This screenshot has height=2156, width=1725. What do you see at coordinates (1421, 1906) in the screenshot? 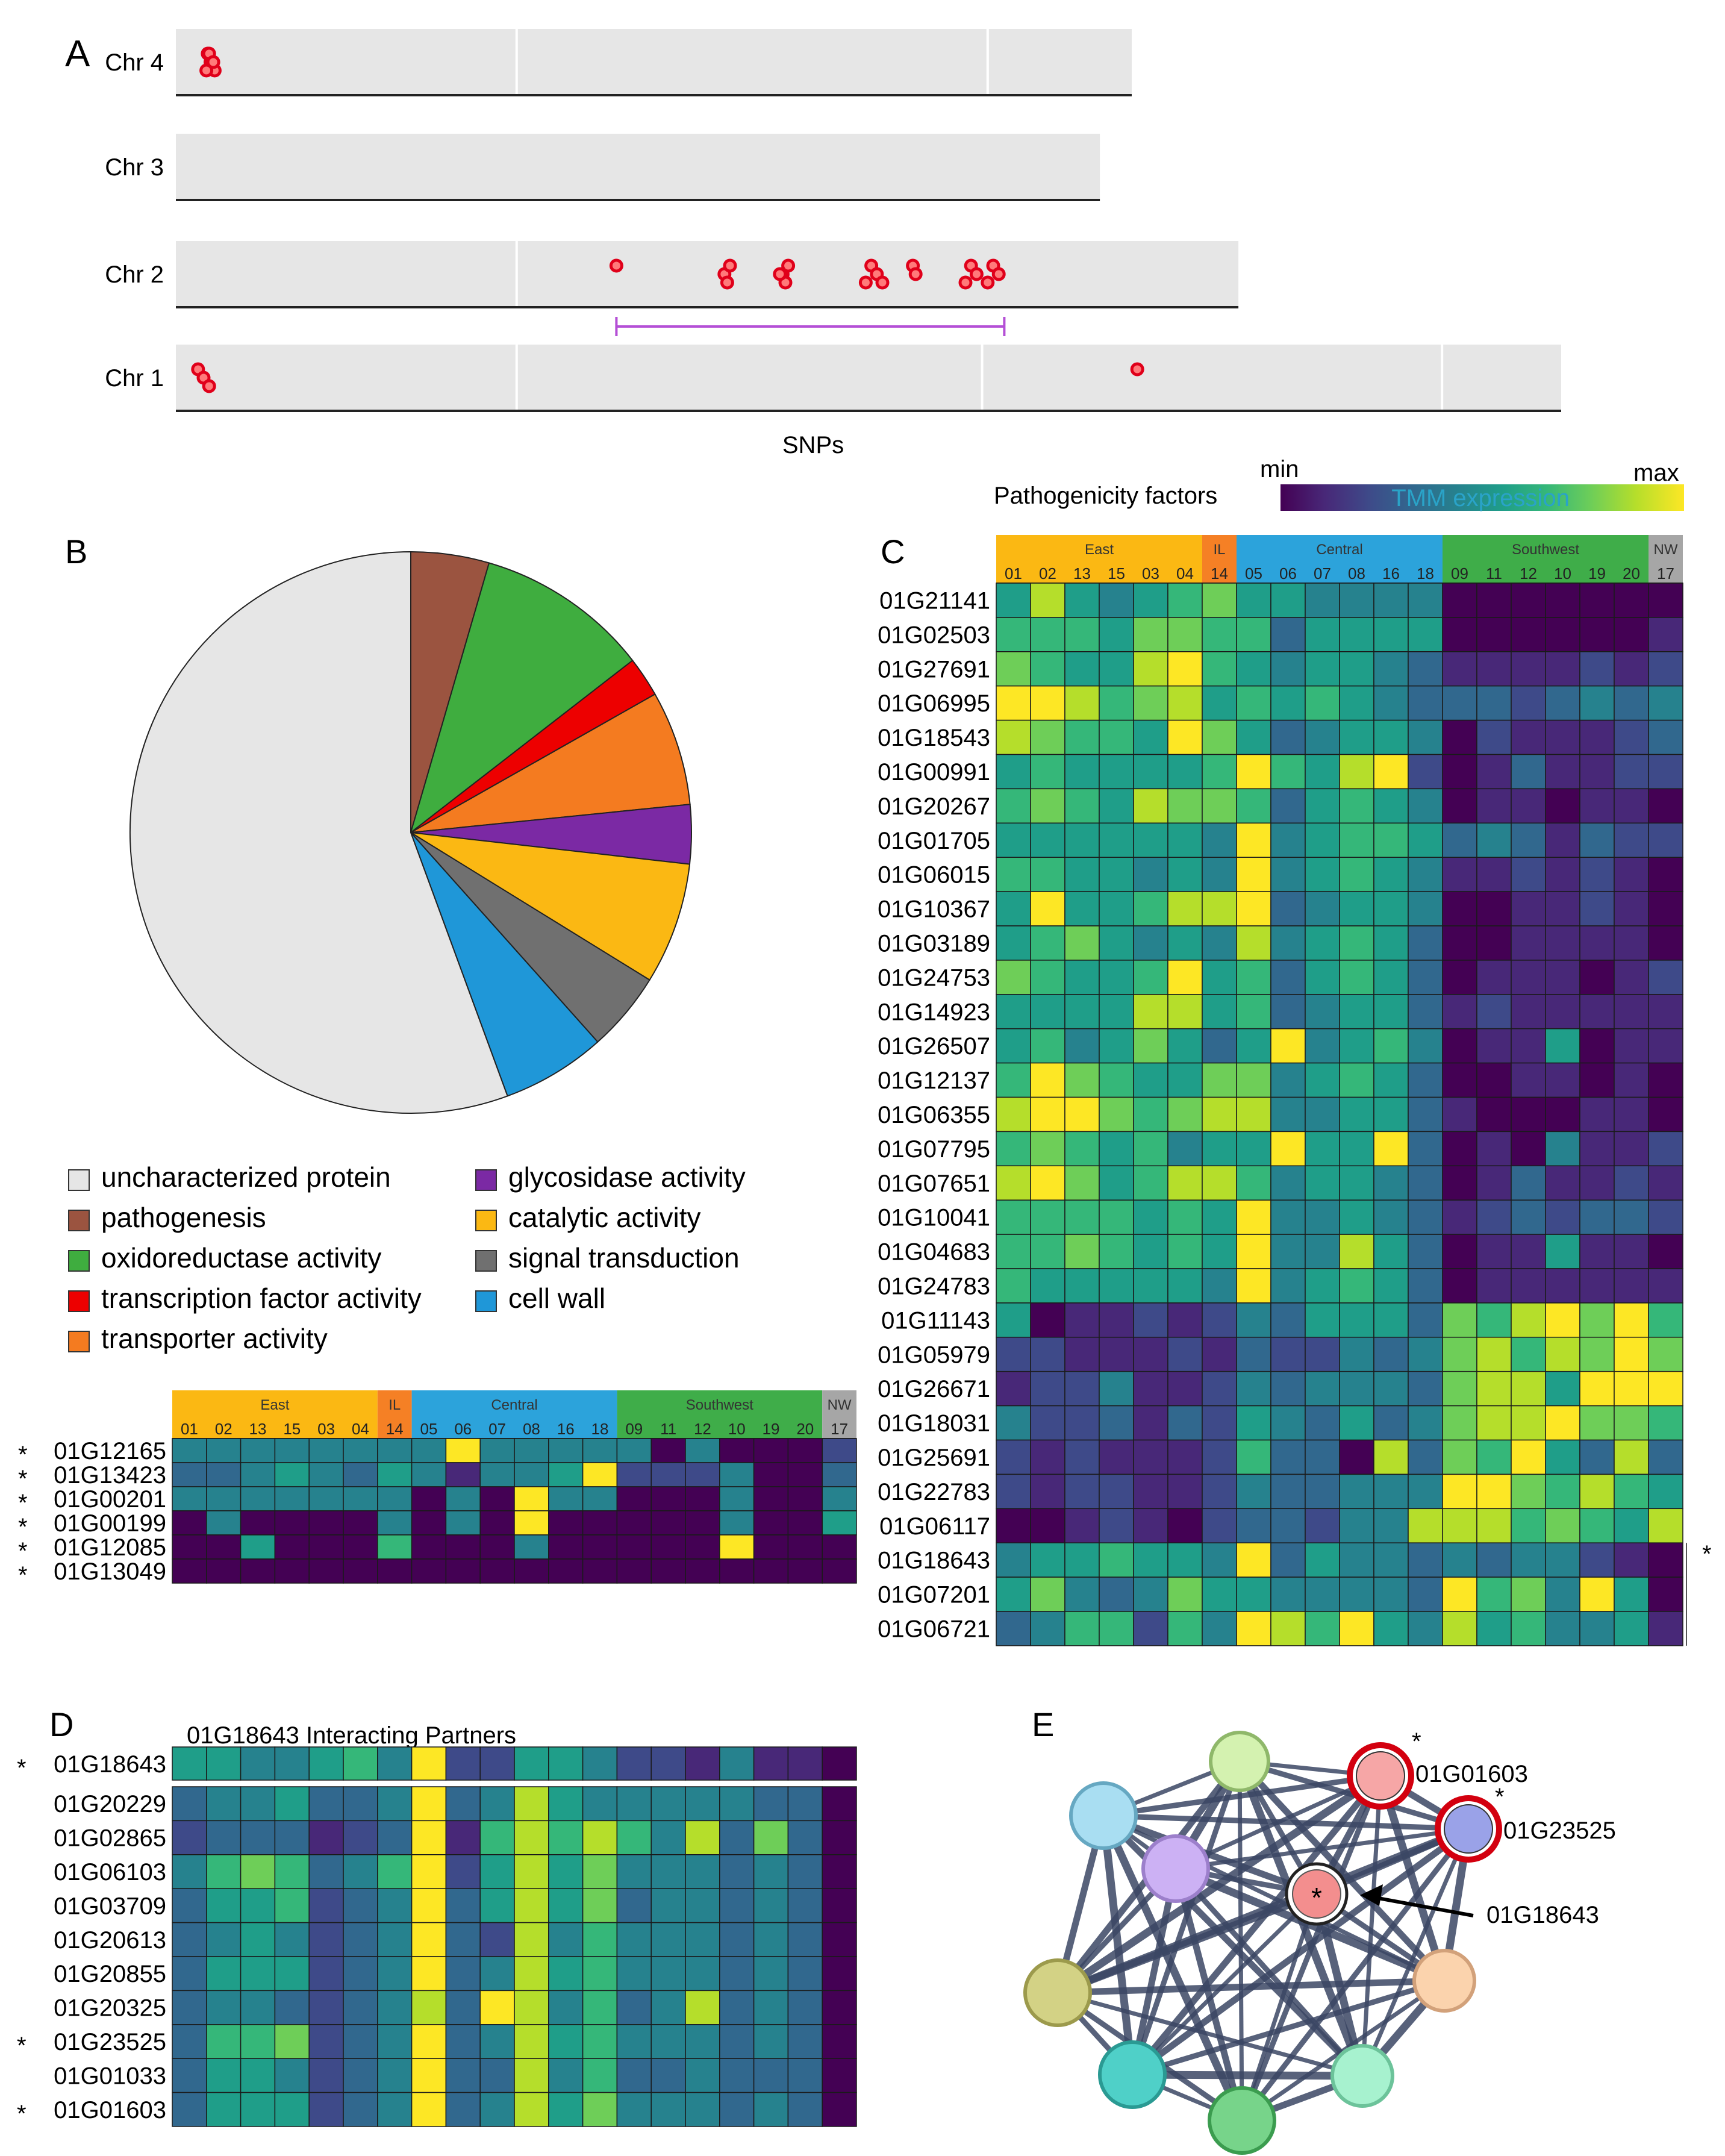
I see `pointer-arrow-shaft` at bounding box center [1421, 1906].